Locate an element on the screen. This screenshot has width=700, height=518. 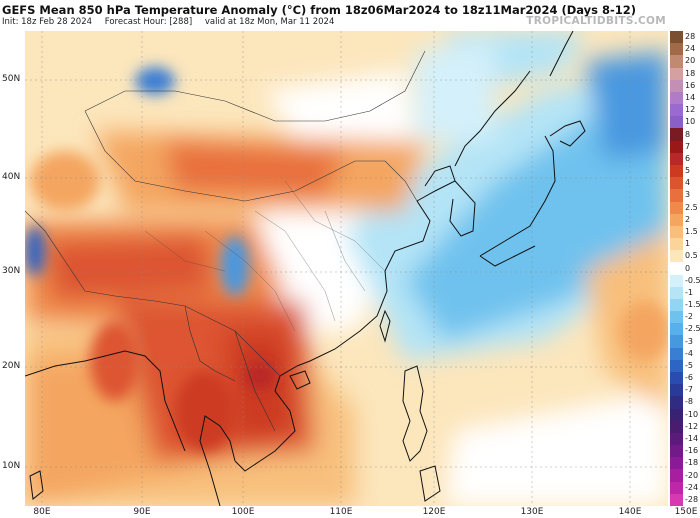
legend-label: -2 is located at coordinates (689, 317).